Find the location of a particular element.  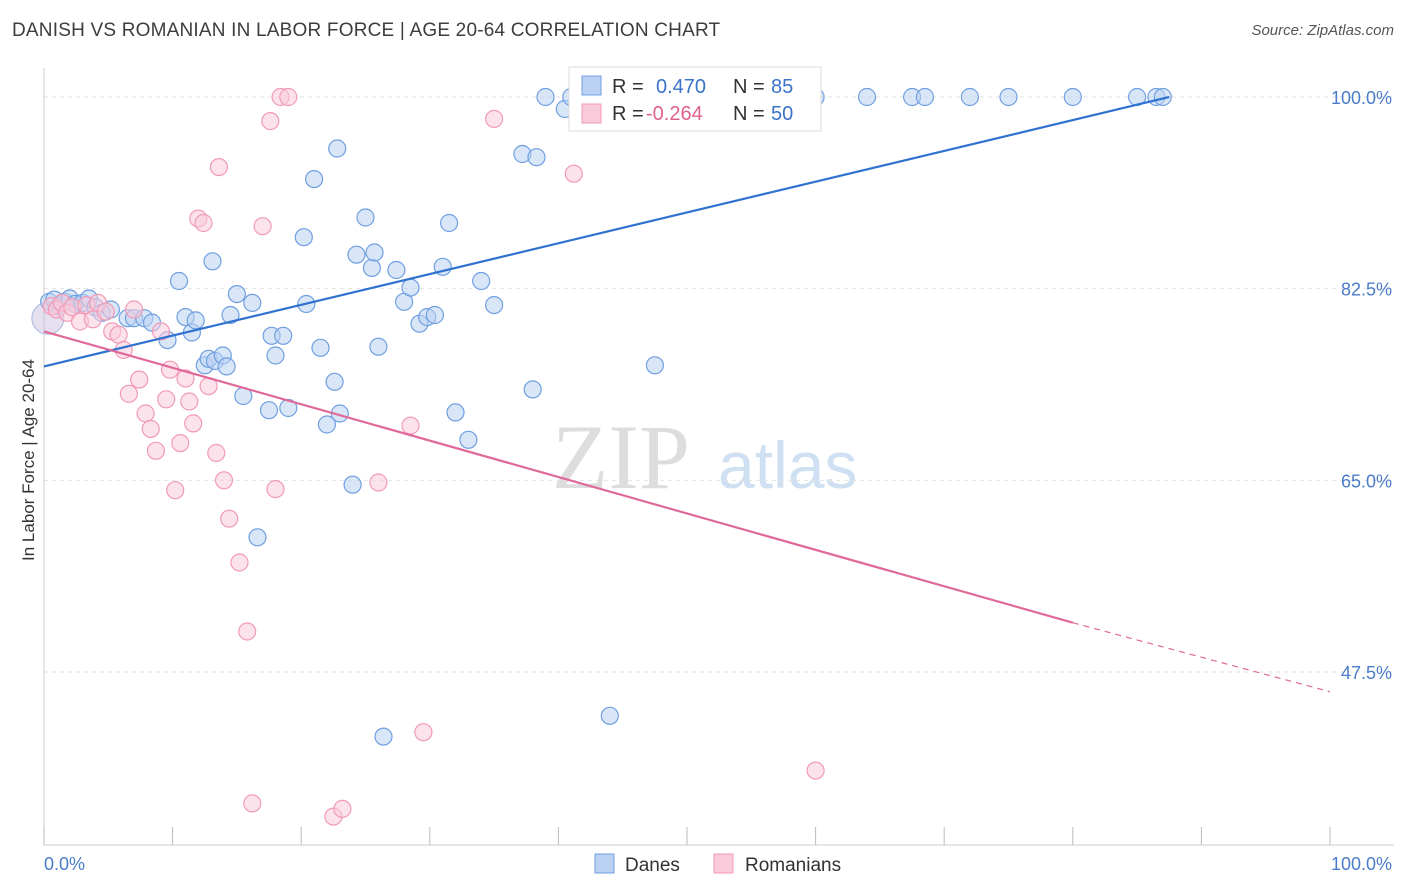

legend-r-romanians: -0.264 is located at coordinates (674, 114).